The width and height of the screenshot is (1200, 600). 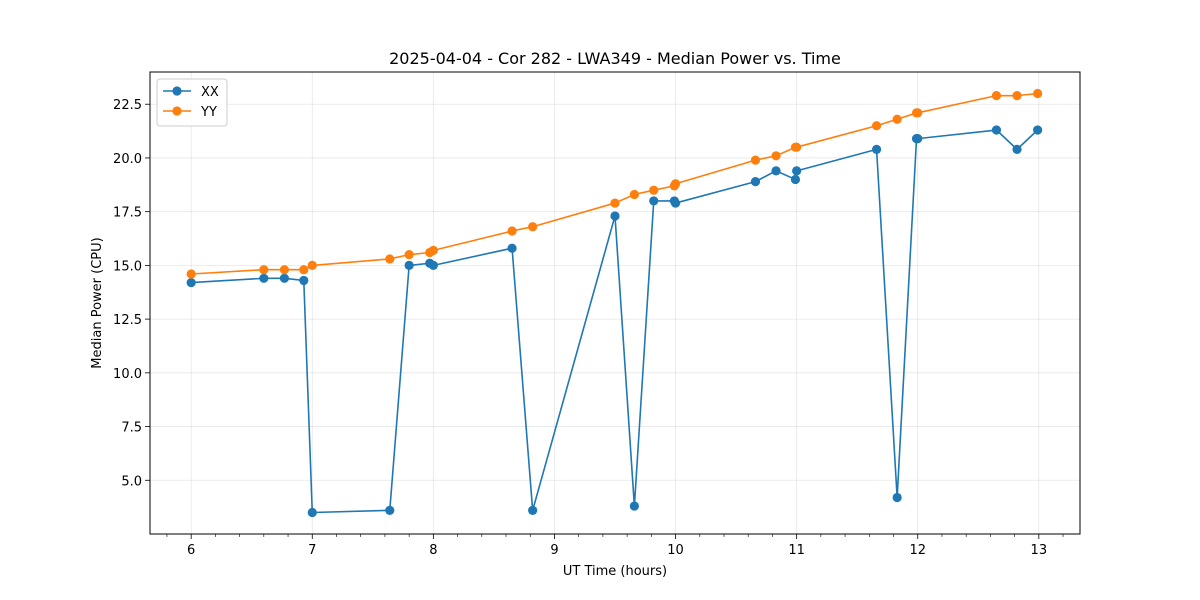 What do you see at coordinates (675, 550) in the screenshot?
I see `x-tick-label: 10` at bounding box center [675, 550].